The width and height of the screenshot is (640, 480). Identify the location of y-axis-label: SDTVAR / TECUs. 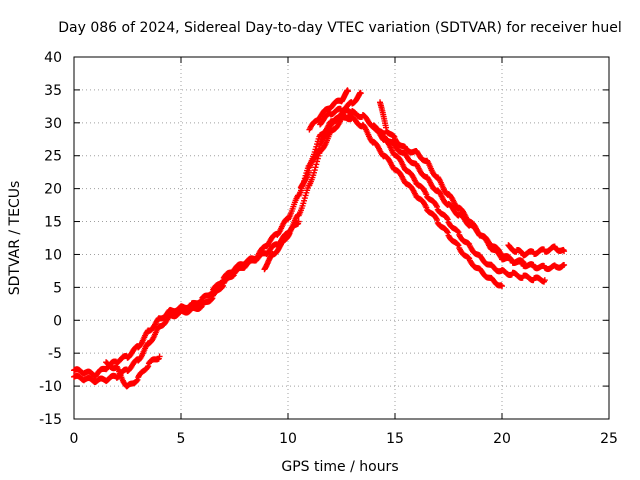
(15, 238).